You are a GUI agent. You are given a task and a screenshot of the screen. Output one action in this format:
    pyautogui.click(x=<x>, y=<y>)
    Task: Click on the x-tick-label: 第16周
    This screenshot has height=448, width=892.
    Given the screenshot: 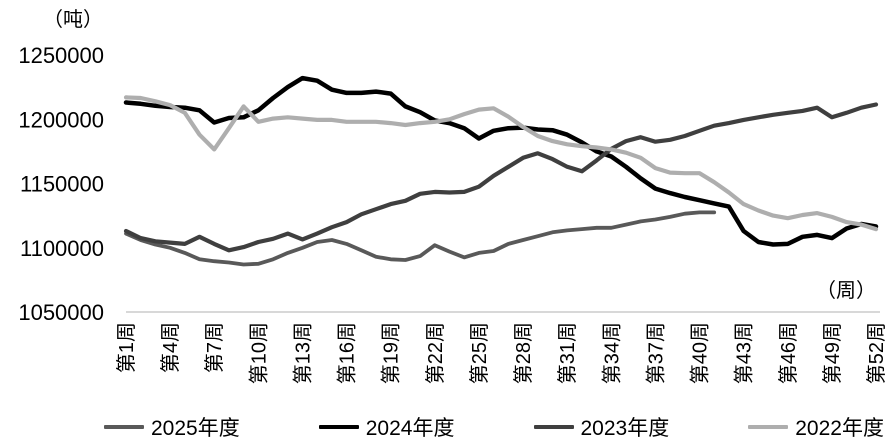 What is the action you would take?
    pyautogui.click(x=347, y=353)
    